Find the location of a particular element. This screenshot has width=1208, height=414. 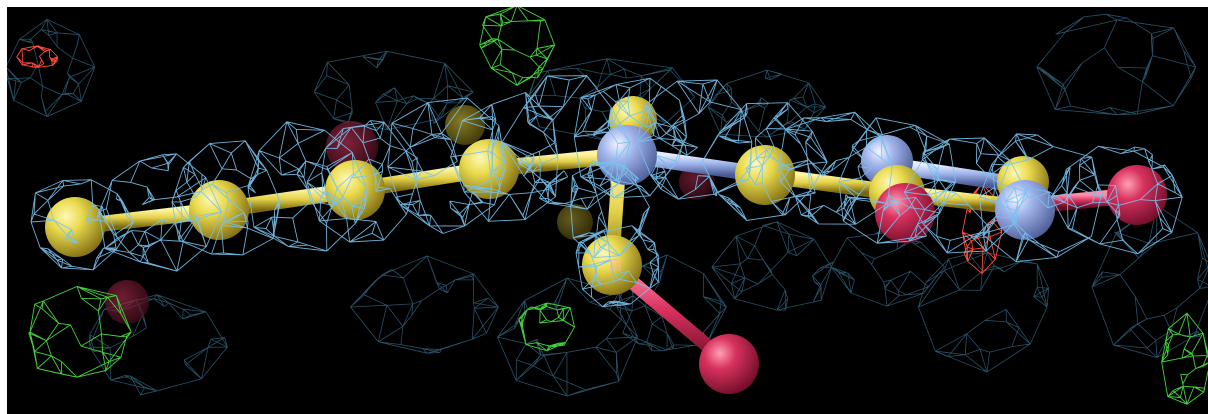

atom-center-marker-icon is located at coordinates (615, 265).